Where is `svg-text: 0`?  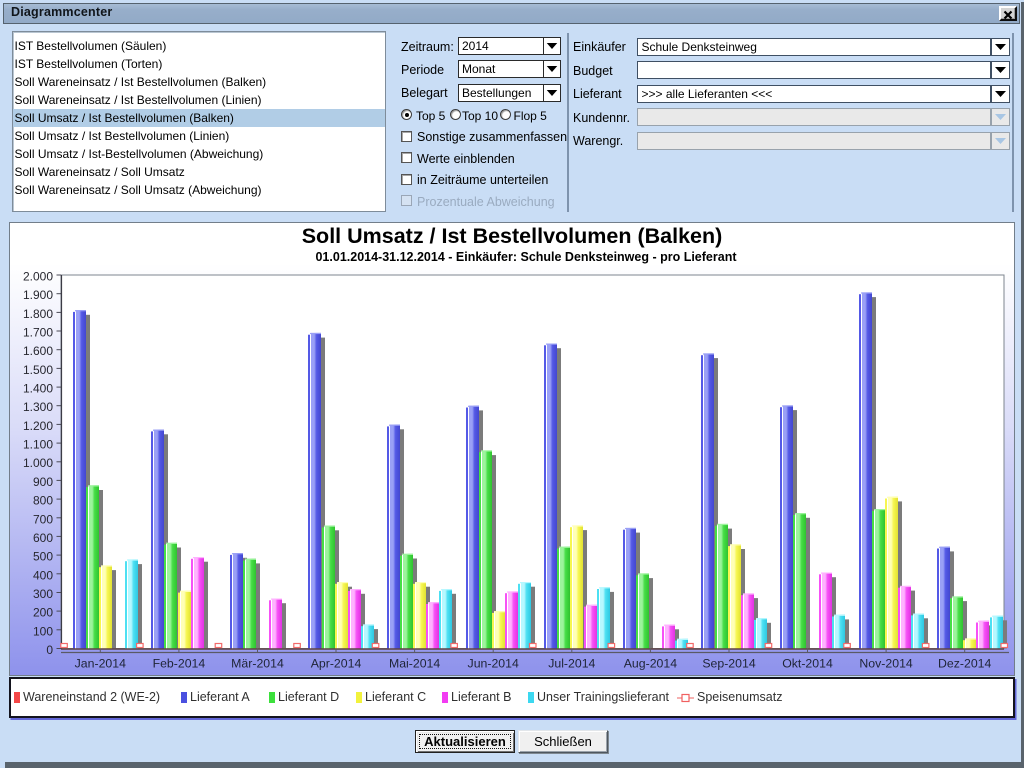
svg-text: 0 is located at coordinates (49, 650).